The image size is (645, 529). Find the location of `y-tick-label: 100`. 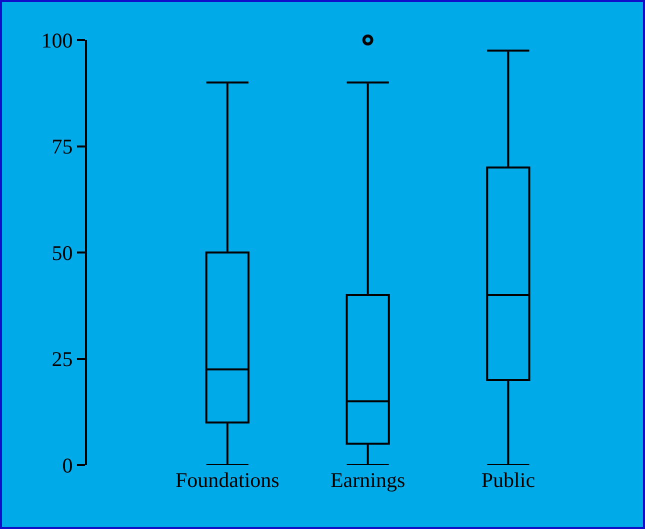

y-tick-label: 100 is located at coordinates (57, 40).